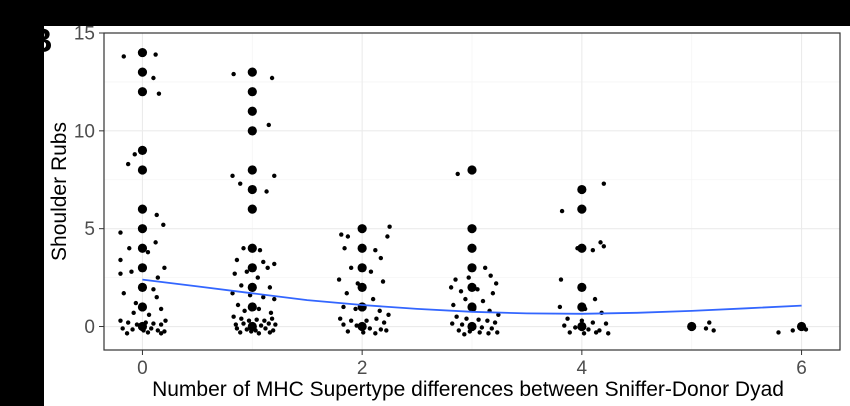 The height and width of the screenshot is (406, 850). I want to click on smooth-line, so click(472, 296).